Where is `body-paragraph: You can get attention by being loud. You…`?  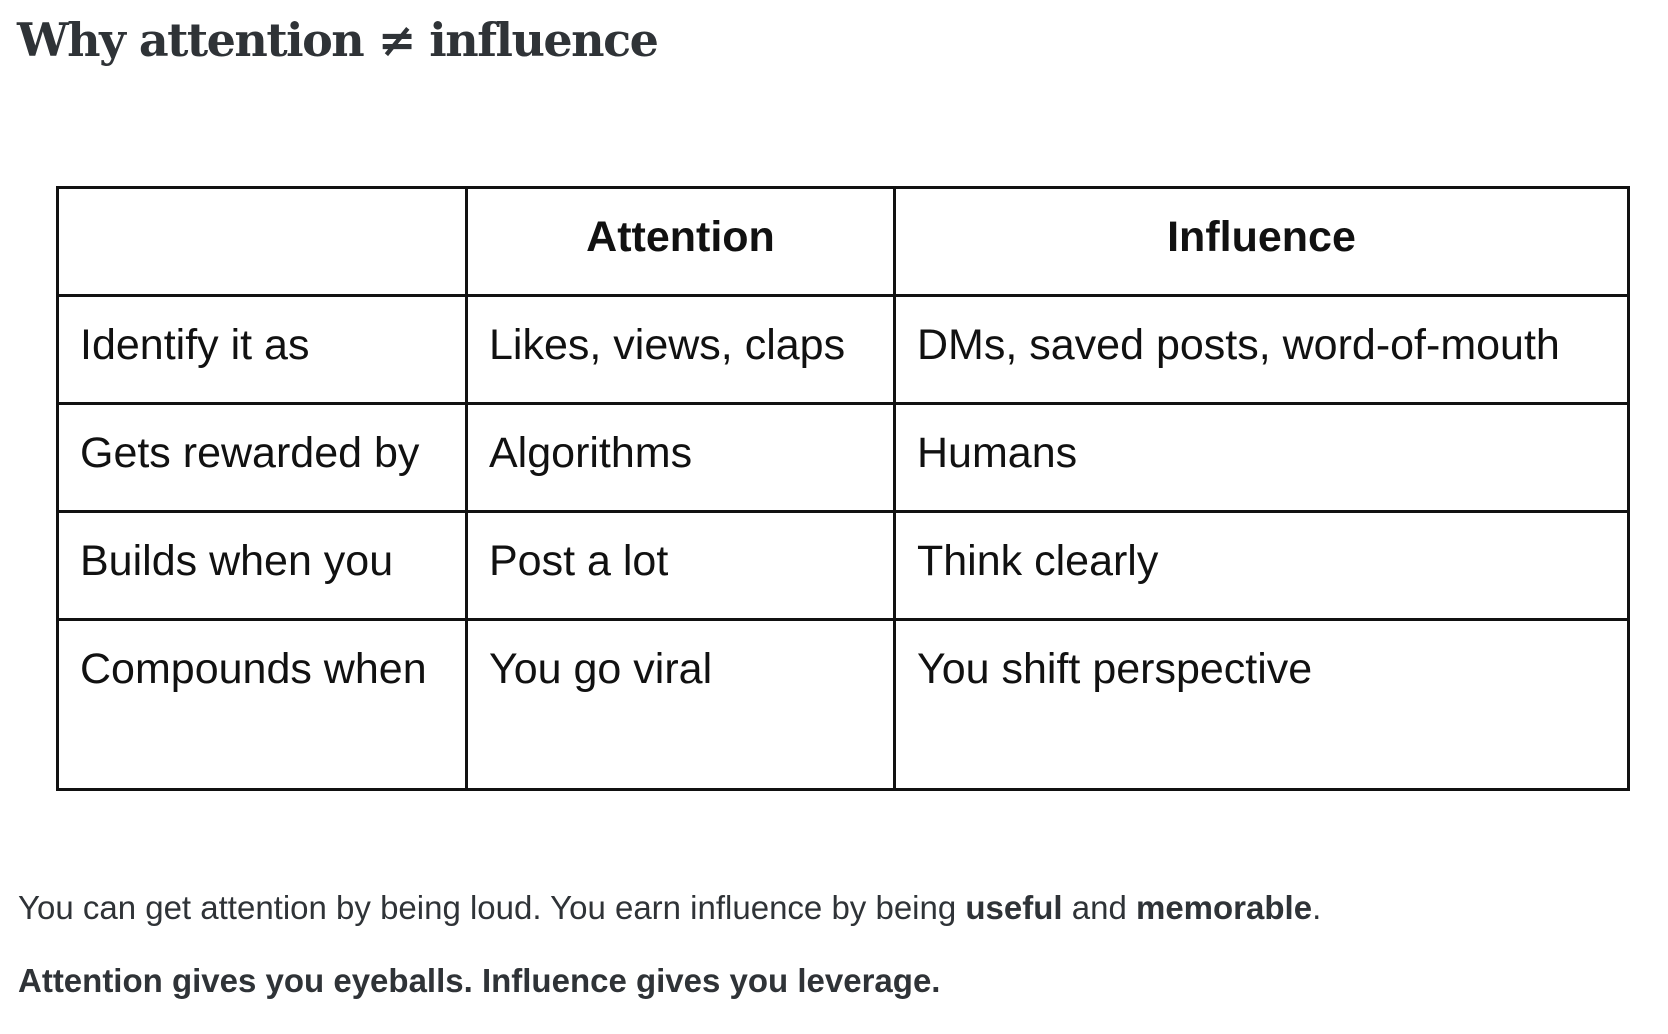 body-paragraph: You can get attention by being loud. You… is located at coordinates (669, 908).